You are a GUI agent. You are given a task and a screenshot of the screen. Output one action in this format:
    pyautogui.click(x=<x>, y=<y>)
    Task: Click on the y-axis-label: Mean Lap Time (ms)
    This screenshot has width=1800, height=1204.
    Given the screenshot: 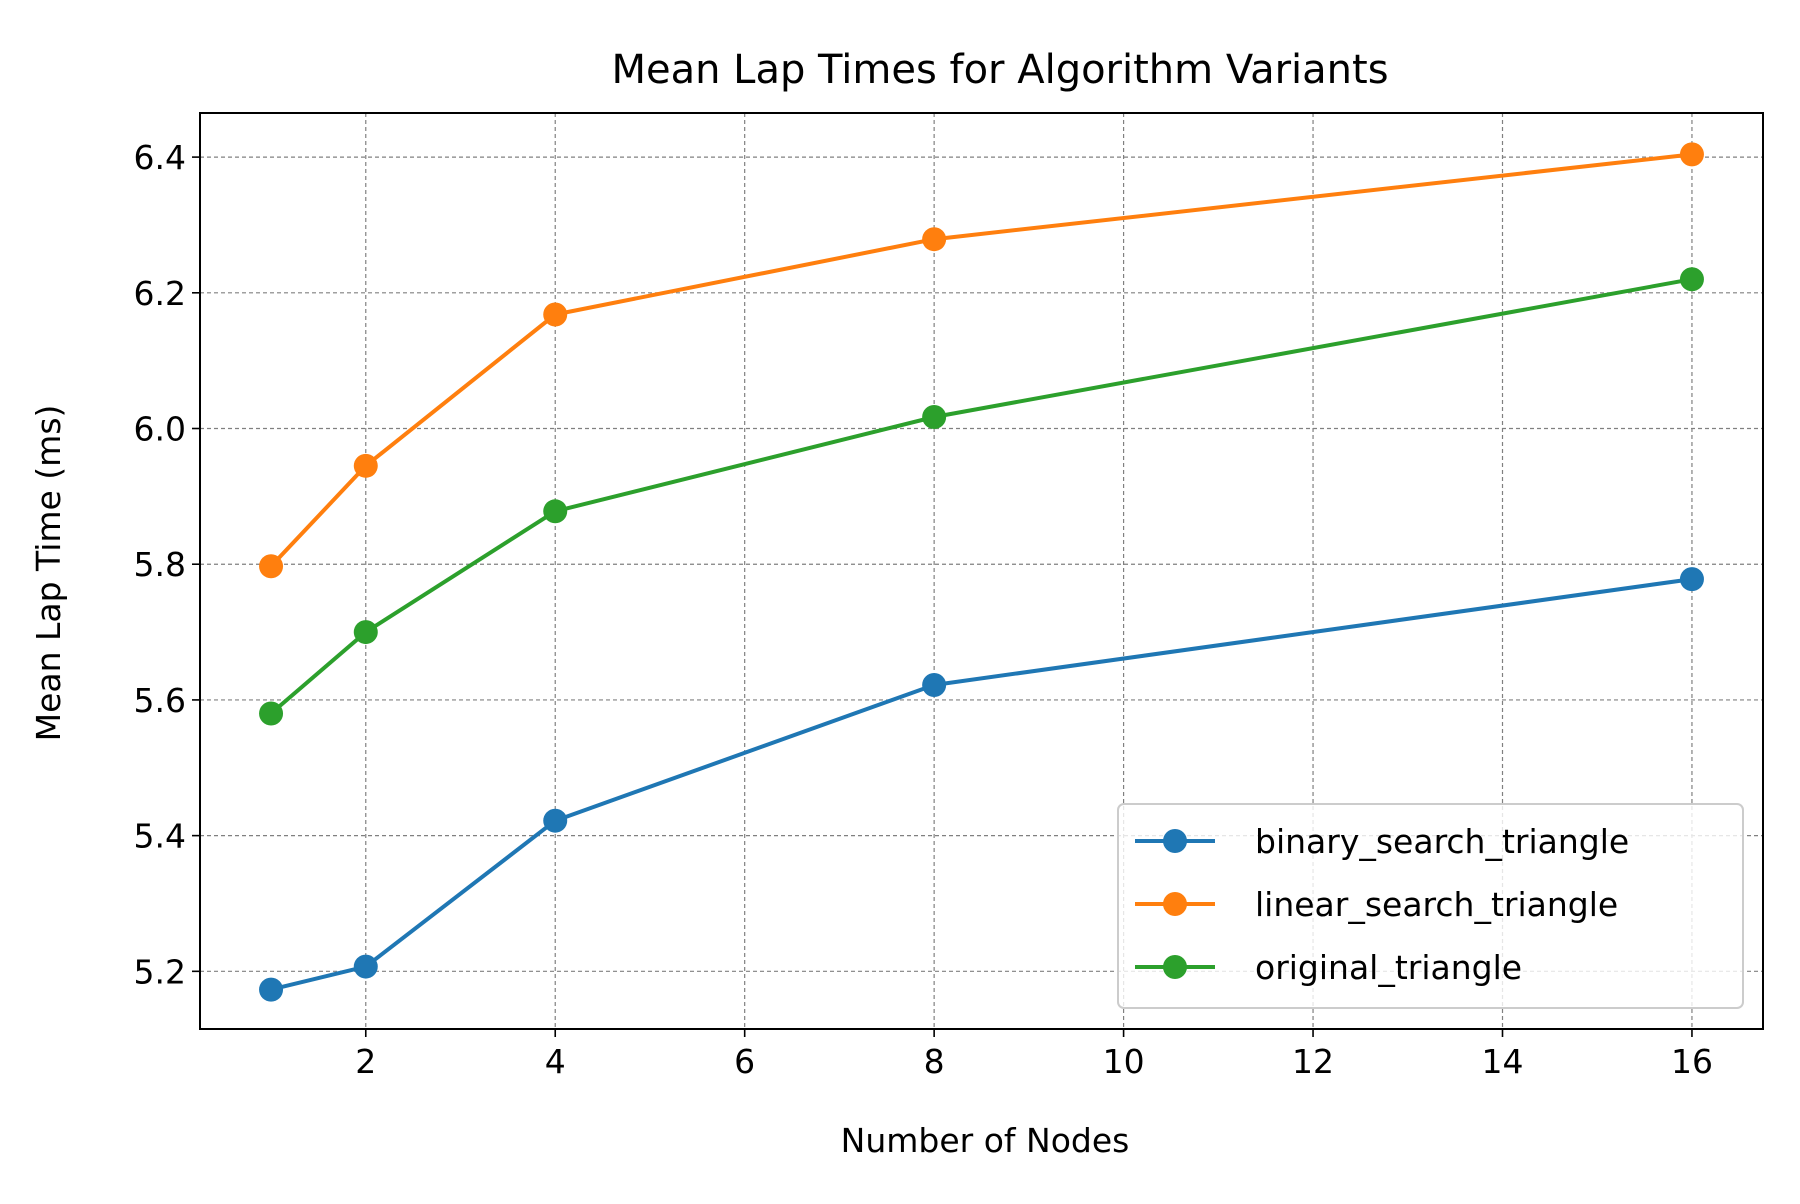 What is the action you would take?
    pyautogui.click(x=48, y=573)
    